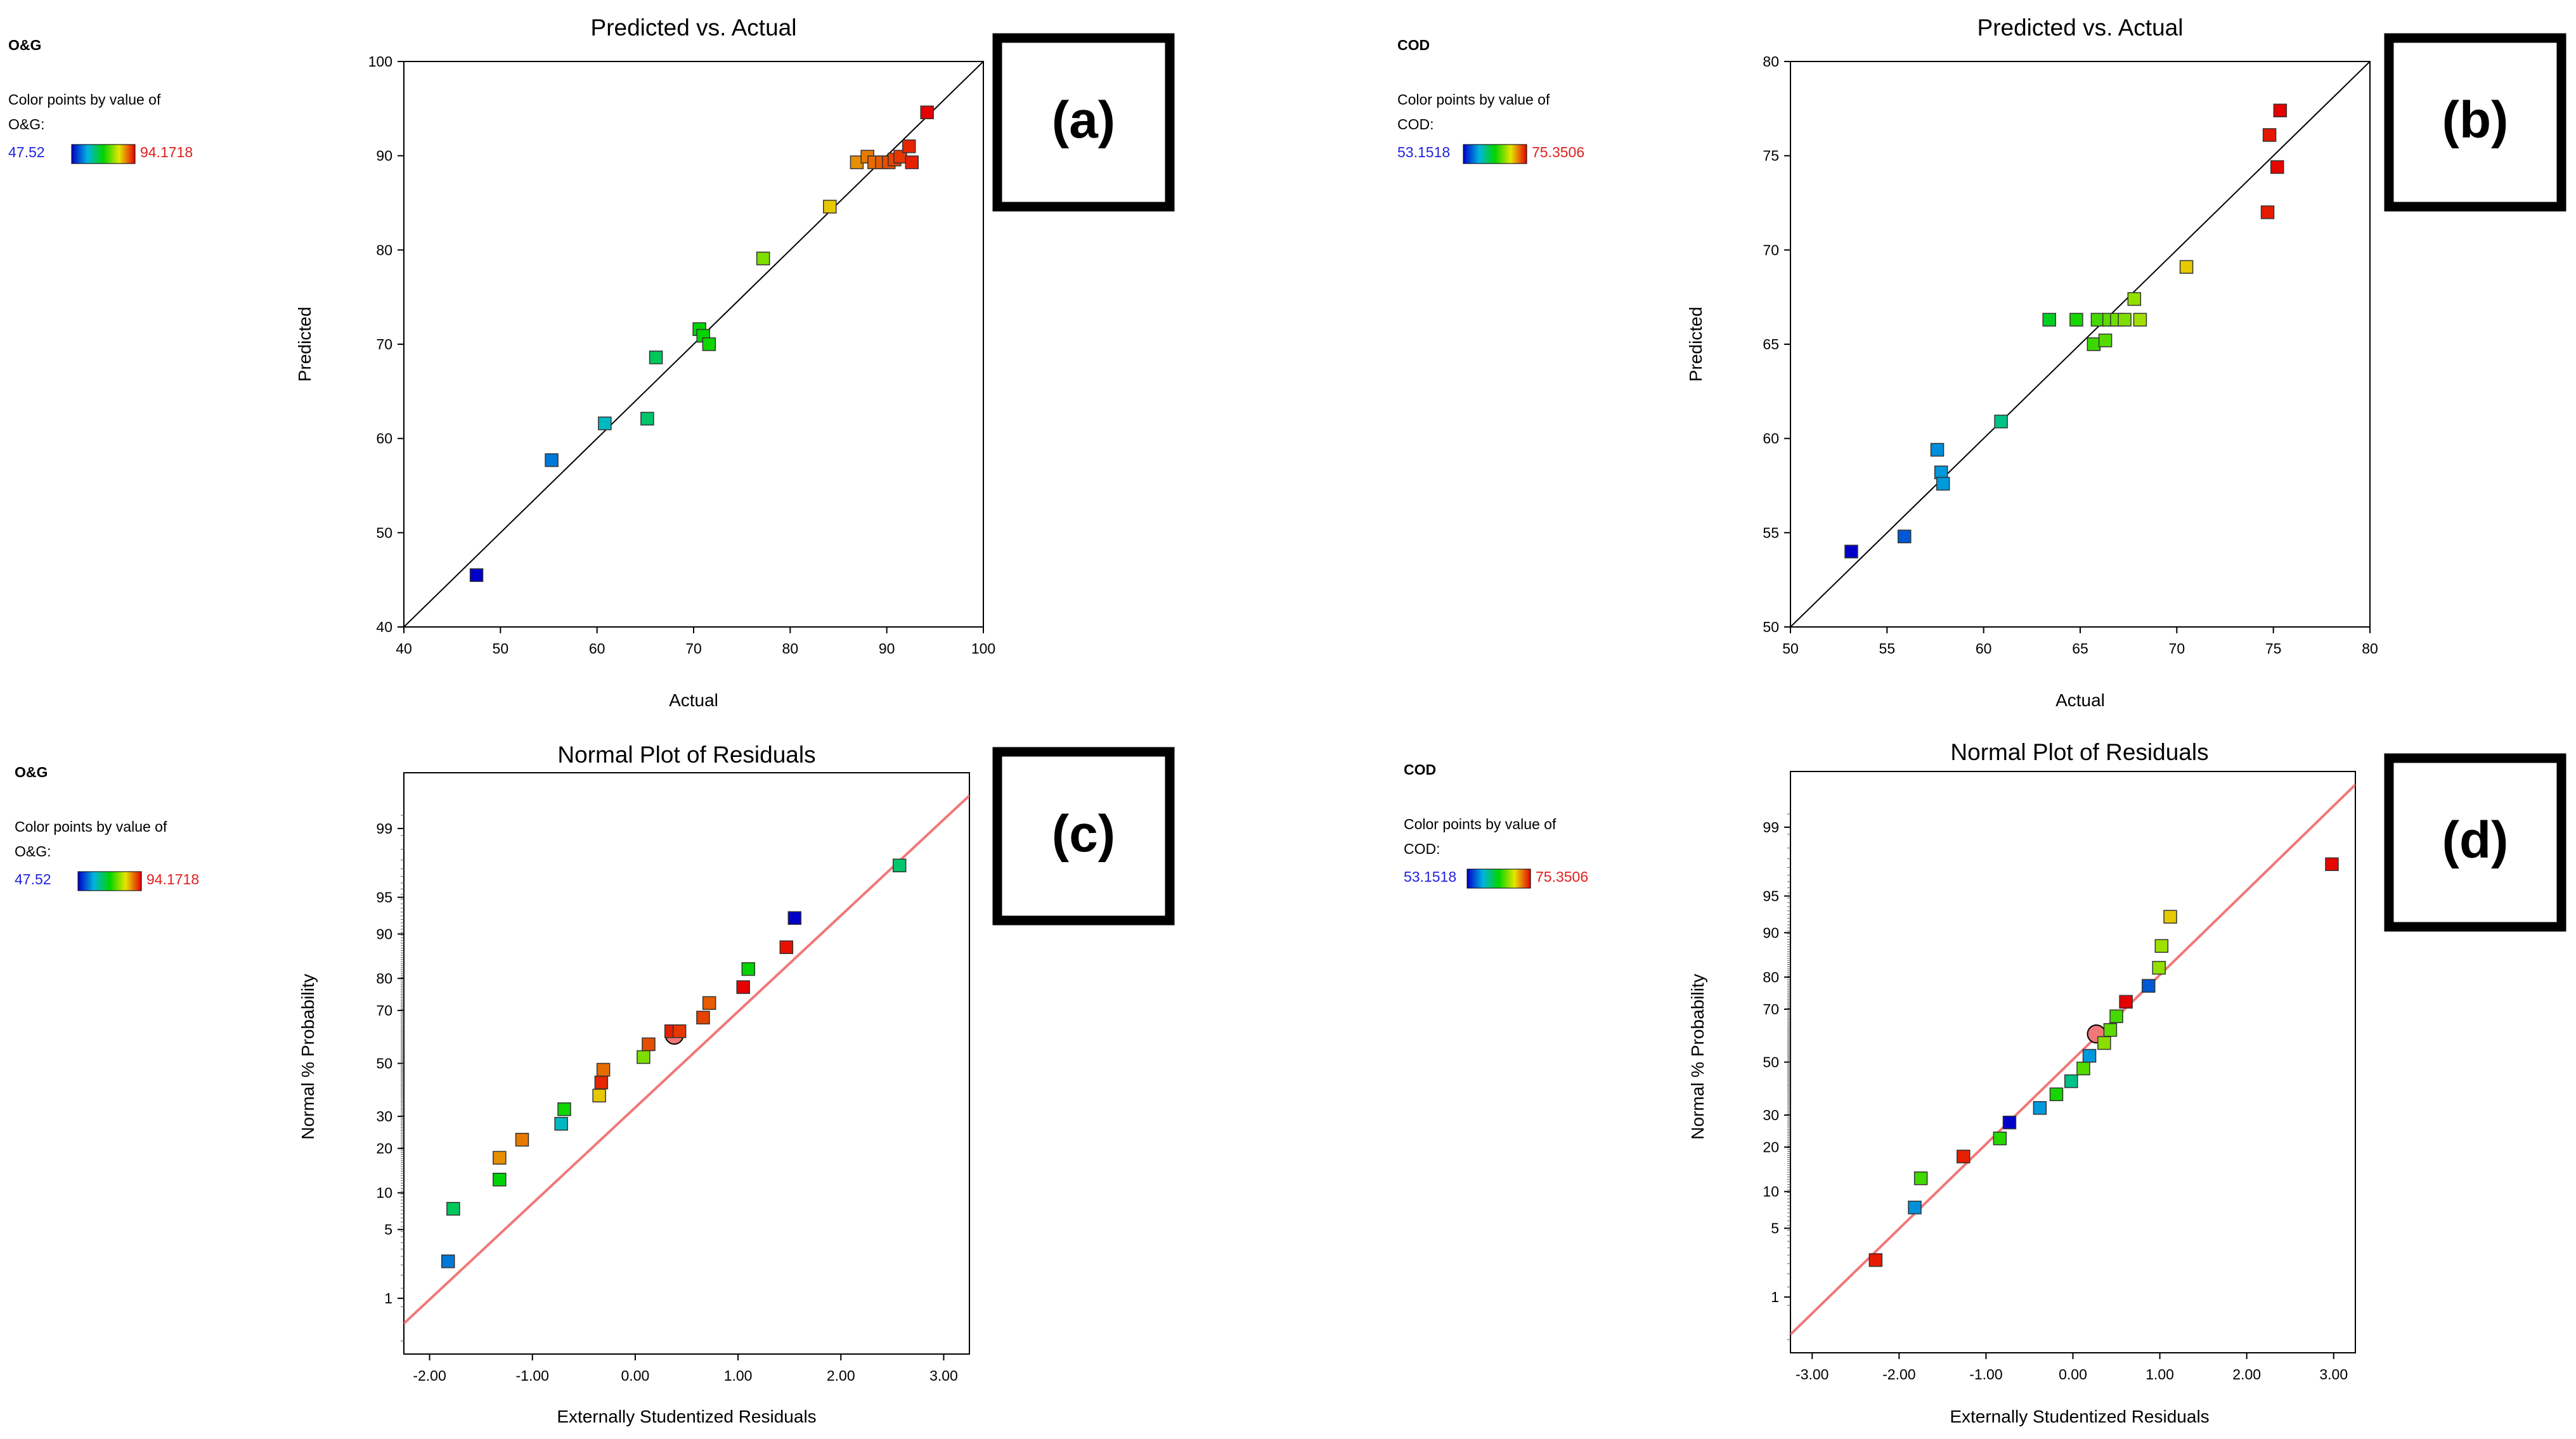  Describe the element at coordinates (1771, 156) in the screenshot. I see `y-tick-label: 75` at that location.